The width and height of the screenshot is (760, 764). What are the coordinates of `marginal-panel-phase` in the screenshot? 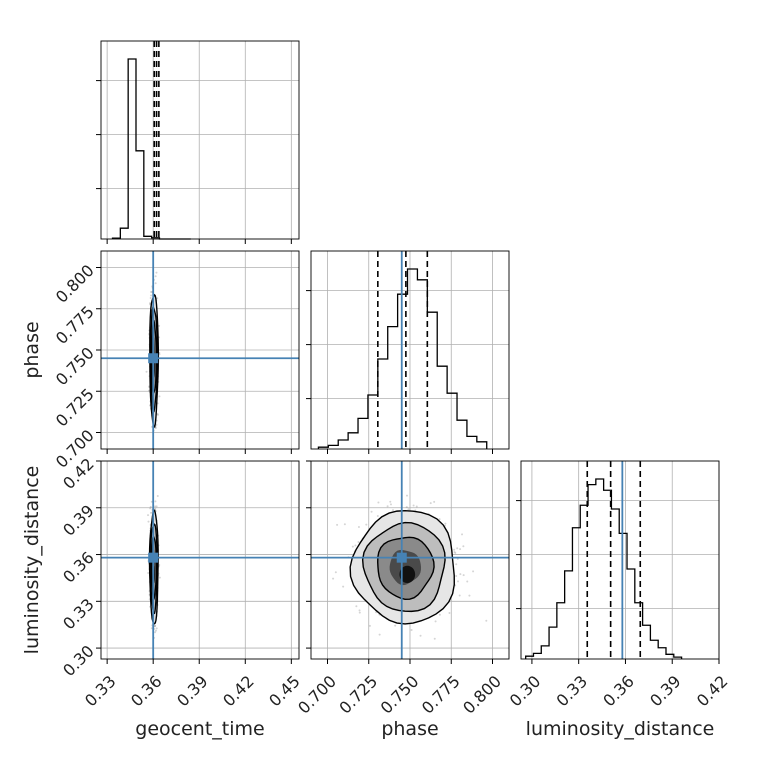 It's located at (408, 352).